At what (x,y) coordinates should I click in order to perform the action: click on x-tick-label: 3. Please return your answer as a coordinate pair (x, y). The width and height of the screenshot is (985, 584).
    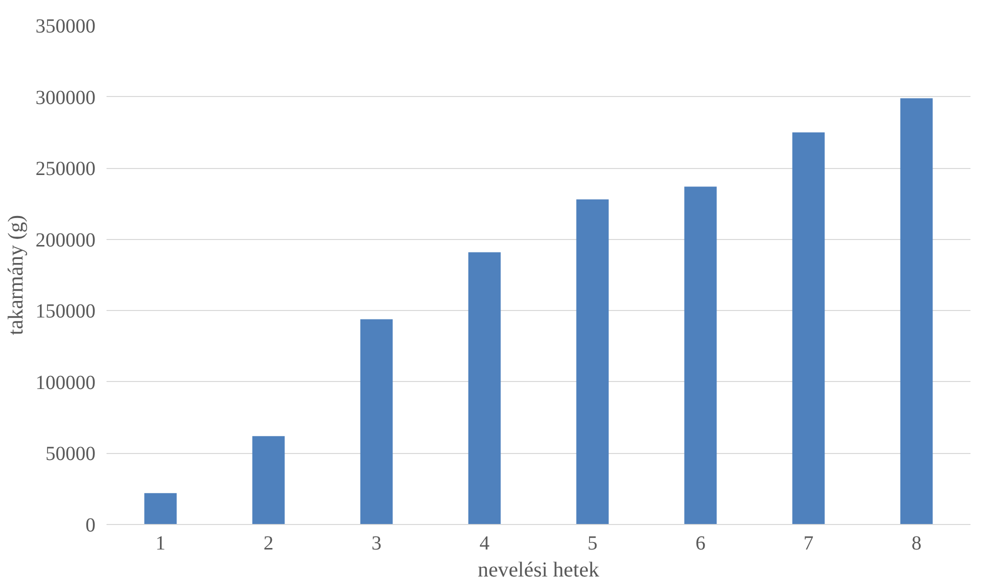
    Looking at the image, I should click on (377, 543).